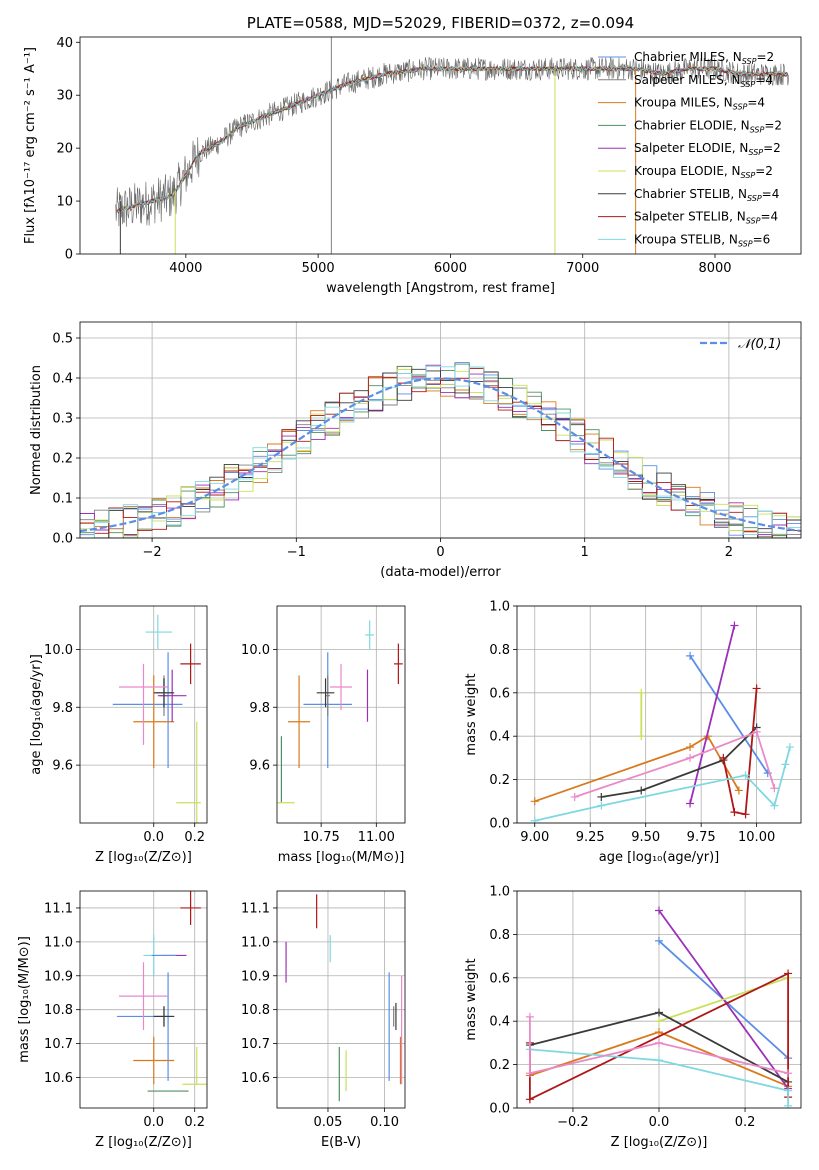  I want to click on legend-label: 𝒩(0,1), so click(759, 344).